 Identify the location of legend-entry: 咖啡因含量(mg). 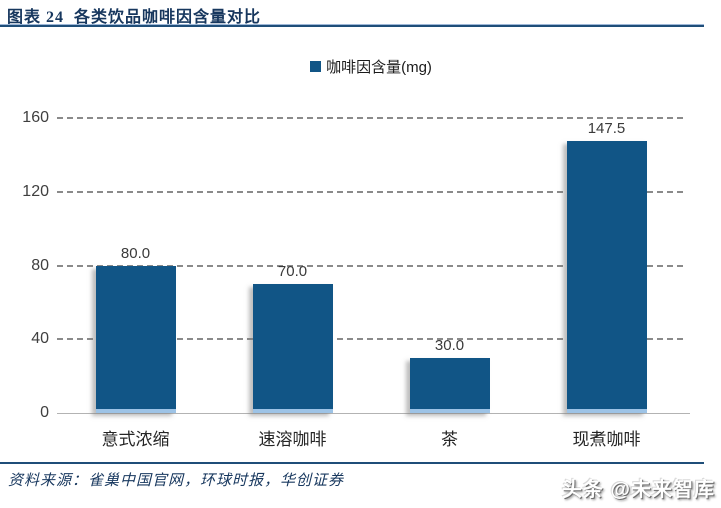
(371, 66).